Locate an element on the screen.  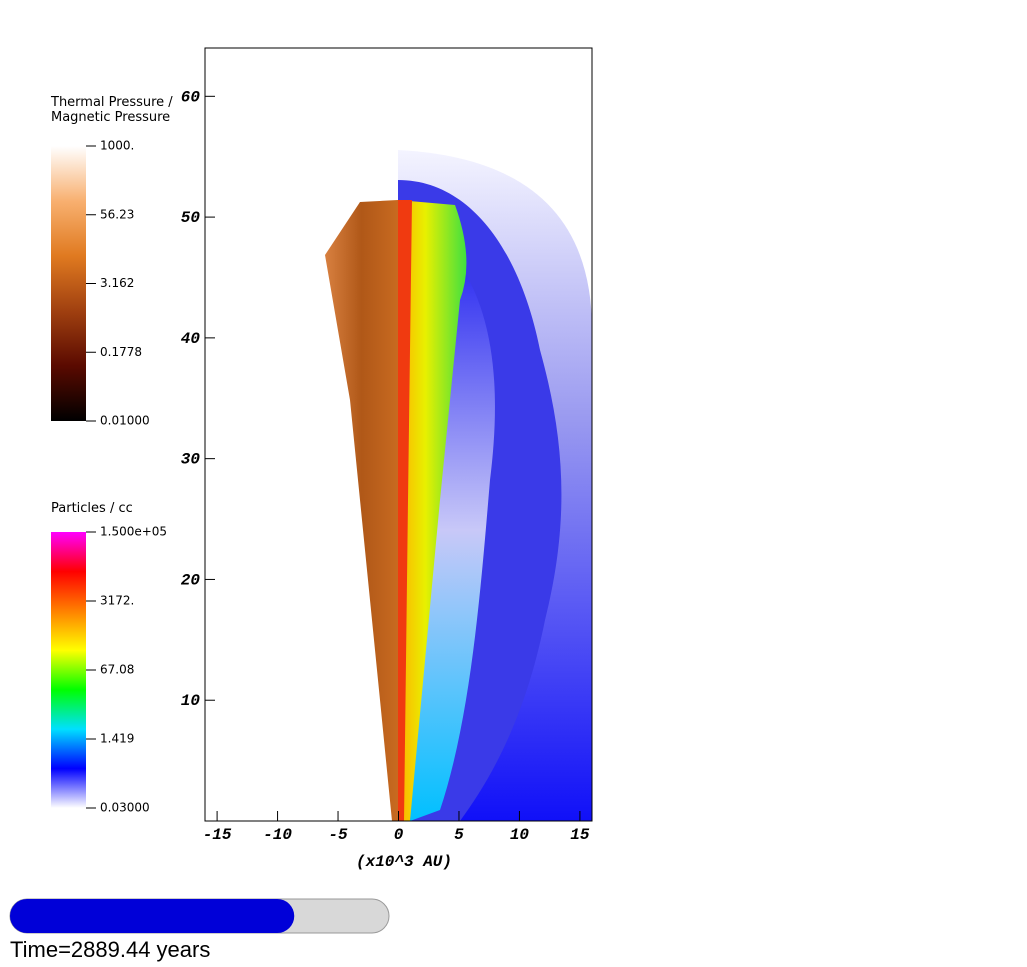
colorbar-tick-label: 67.08 is located at coordinates (117, 670).